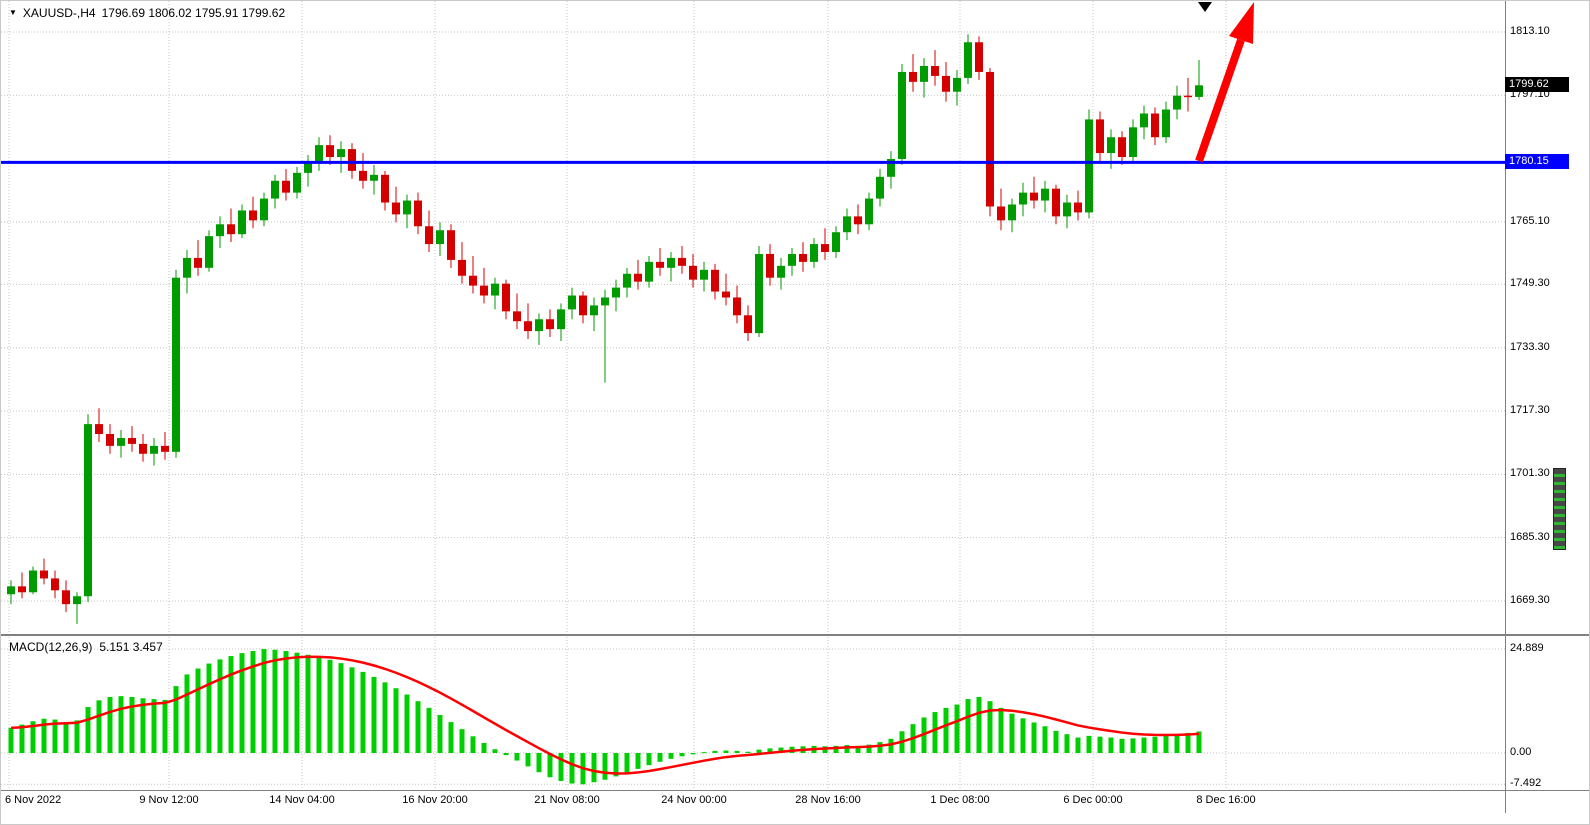 The height and width of the screenshot is (825, 1590). Describe the element at coordinates (1220, 100) in the screenshot. I see `trend-arrow-shaft` at that location.